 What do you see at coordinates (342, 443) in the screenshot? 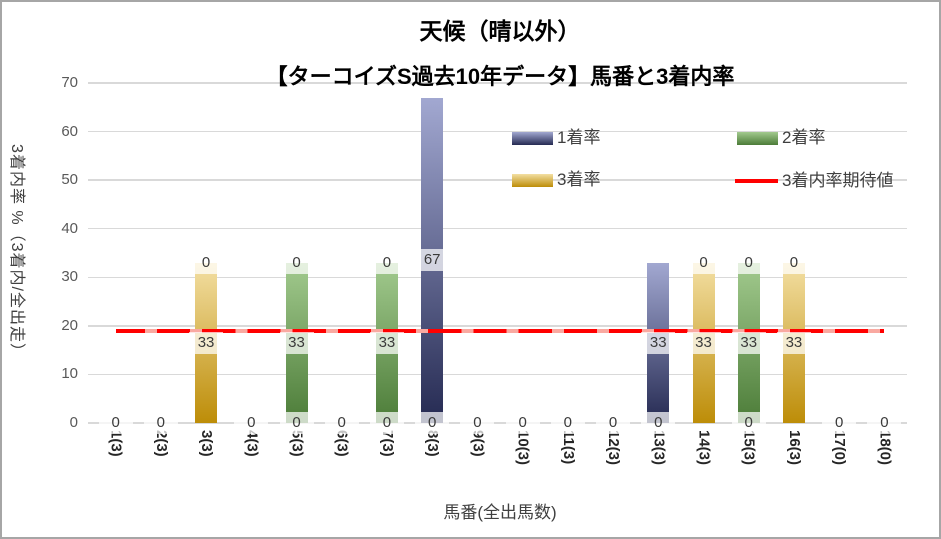
I see `x-tick-label-6: 6(3)` at bounding box center [342, 443].